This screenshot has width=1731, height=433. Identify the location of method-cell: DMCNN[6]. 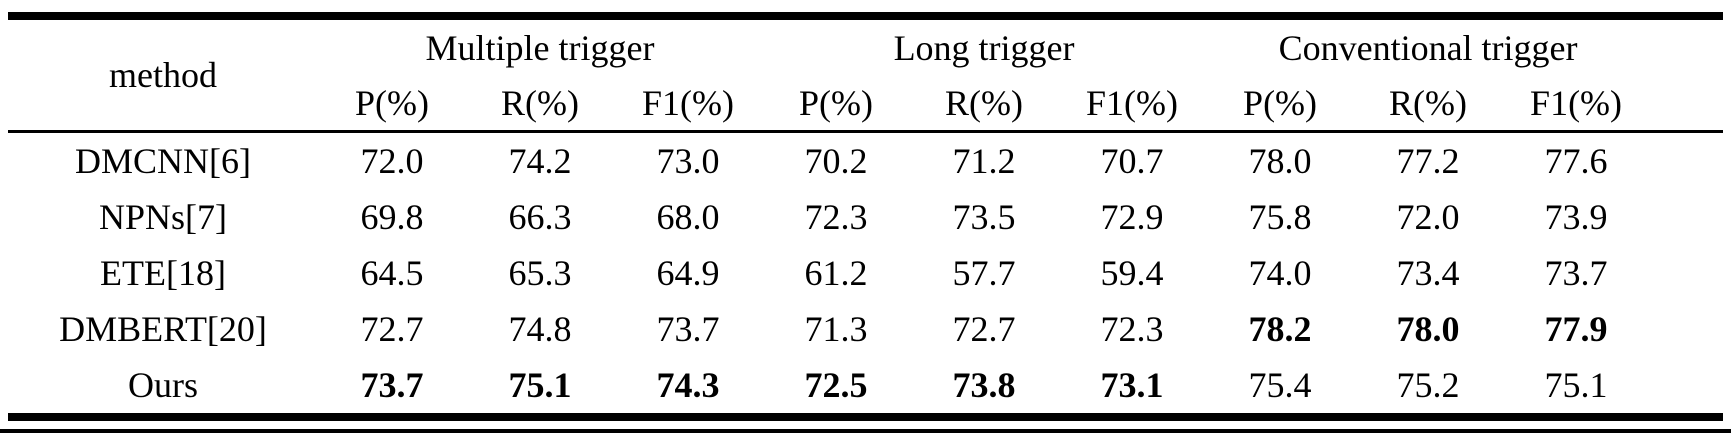
(163, 161).